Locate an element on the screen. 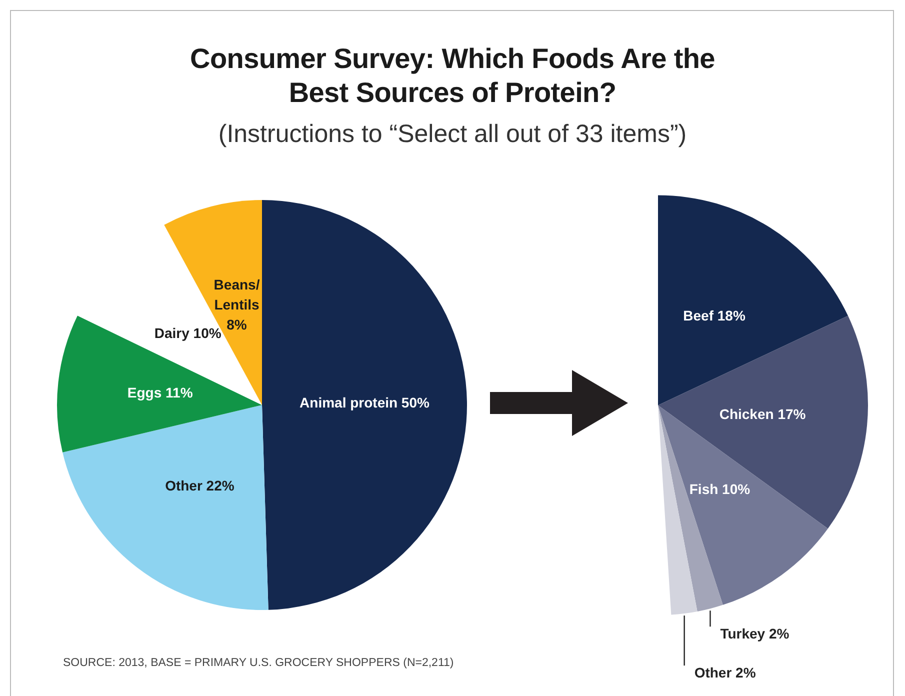  slice-label: Dairy 10% is located at coordinates (188, 333).